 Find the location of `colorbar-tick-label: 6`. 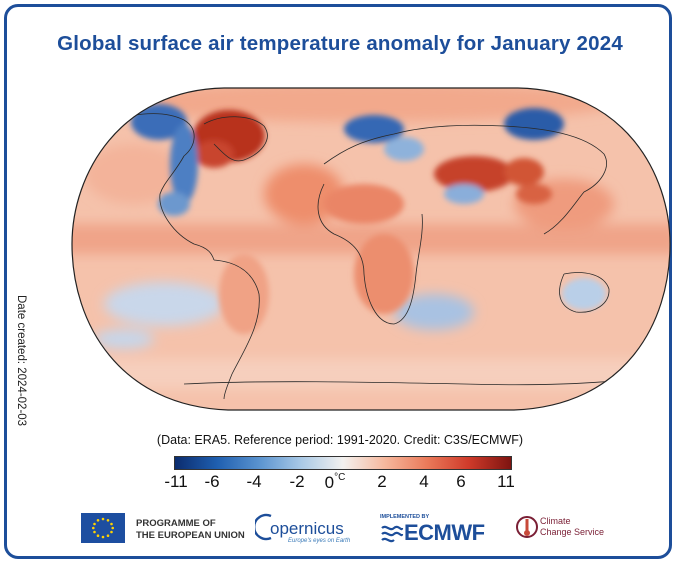

colorbar-tick-label: 6 is located at coordinates (461, 481).